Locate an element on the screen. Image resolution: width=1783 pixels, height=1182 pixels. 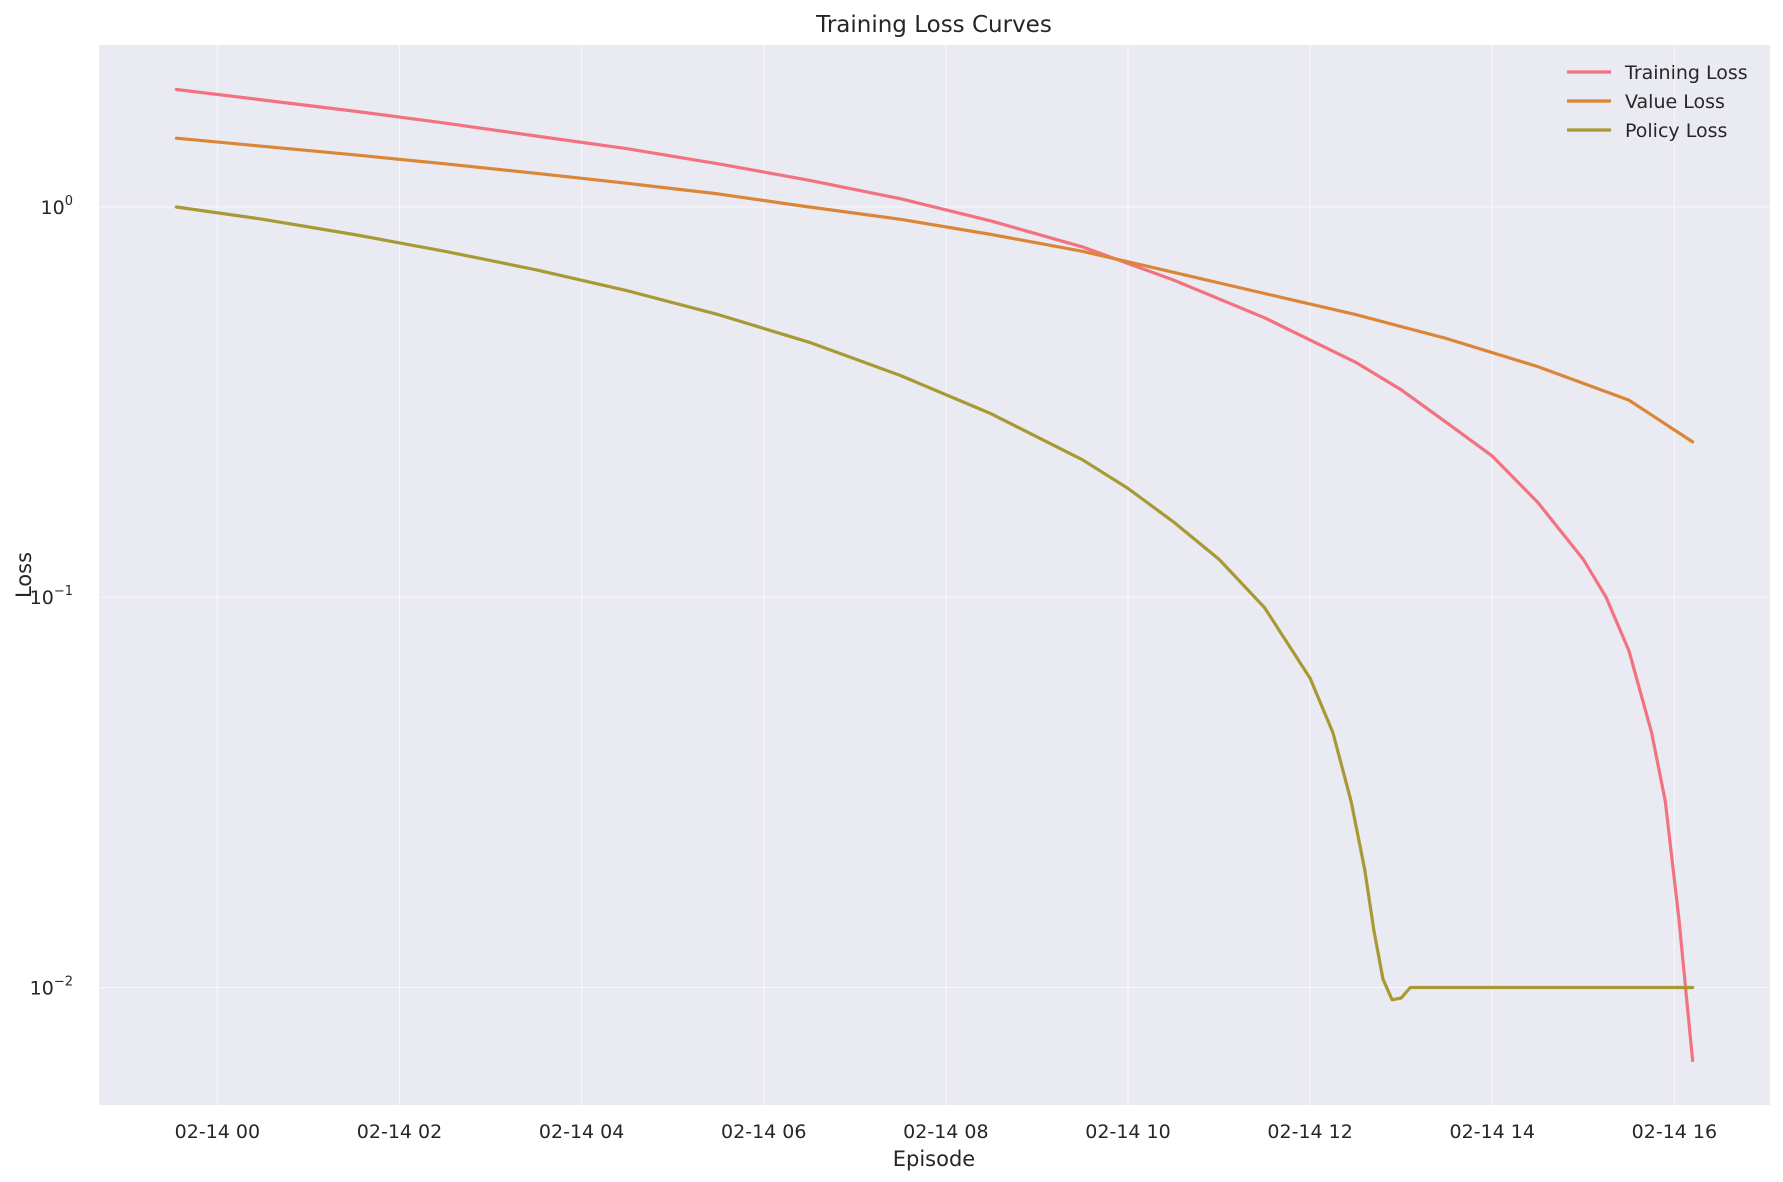
x-tick-label: 02-14 02 is located at coordinates (399, 1132).